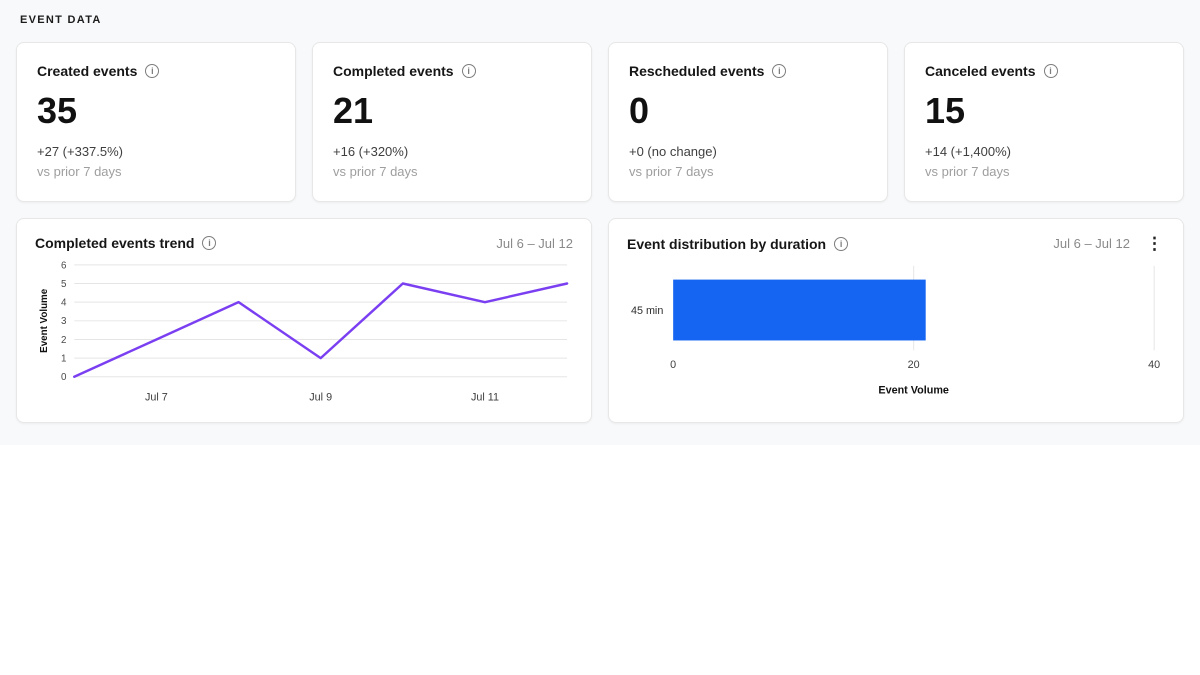 This screenshot has width=1200, height=675. I want to click on svg-text: Jul 9, so click(320, 397).